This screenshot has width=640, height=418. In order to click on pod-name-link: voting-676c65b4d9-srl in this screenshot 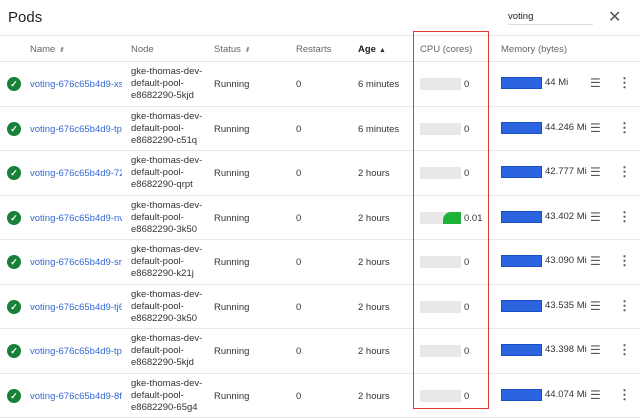, I will do `click(76, 262)`.